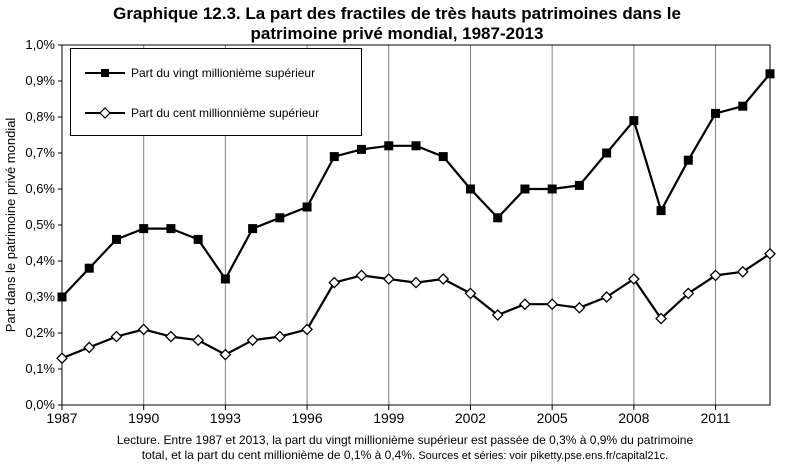  What do you see at coordinates (633, 418) in the screenshot?
I see `x-tick-label: 2008` at bounding box center [633, 418].